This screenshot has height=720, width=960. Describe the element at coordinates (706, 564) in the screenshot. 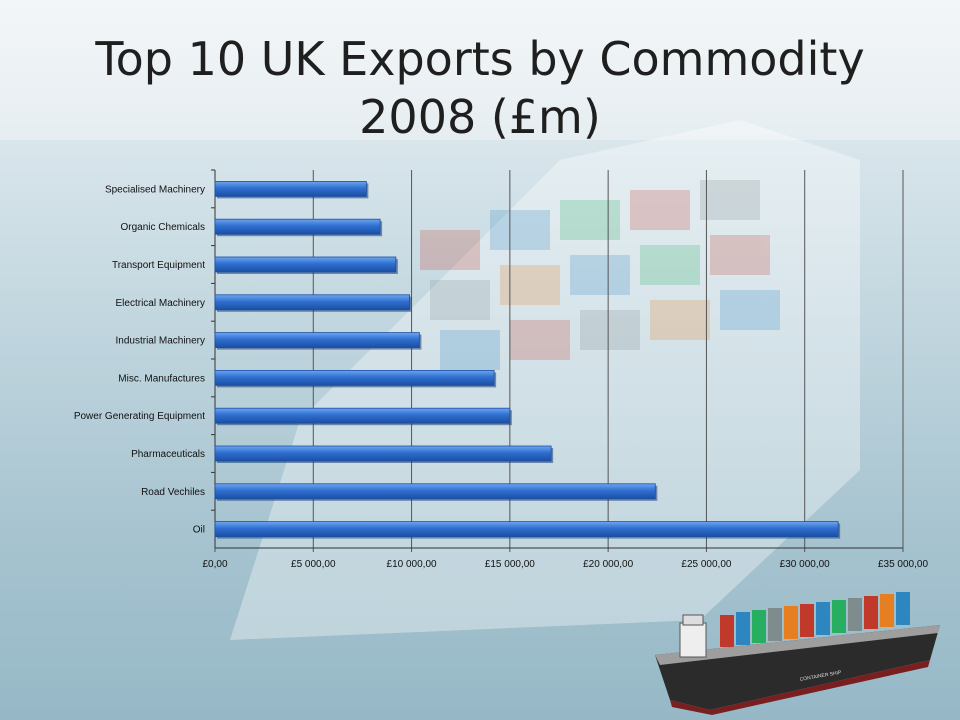

I see `x-tick-label: £25 000,00` at that location.